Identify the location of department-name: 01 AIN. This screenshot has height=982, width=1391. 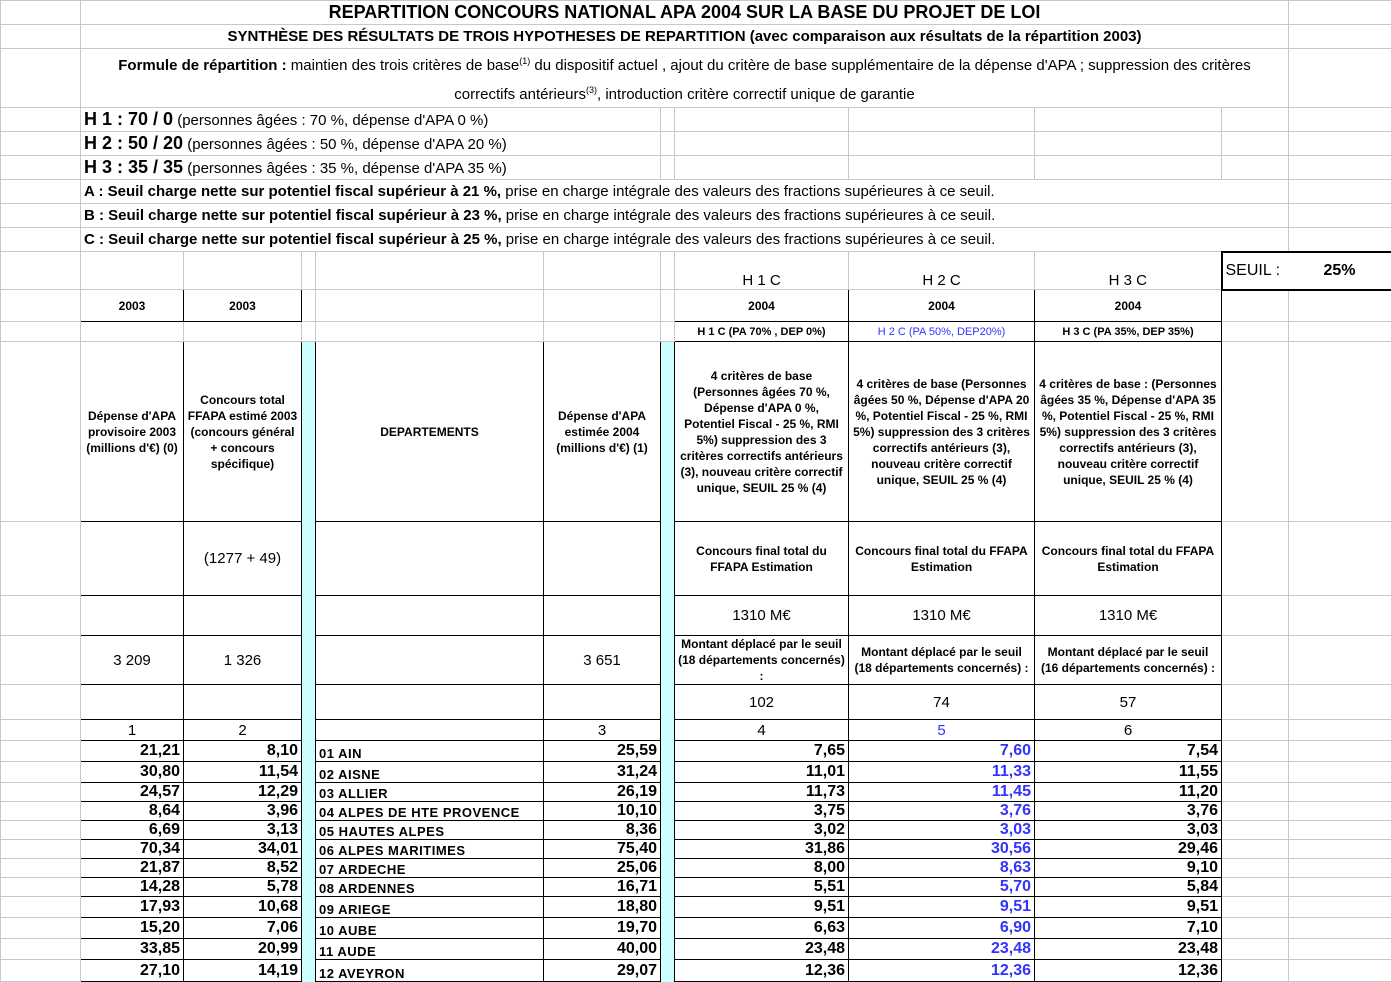
(430, 751).